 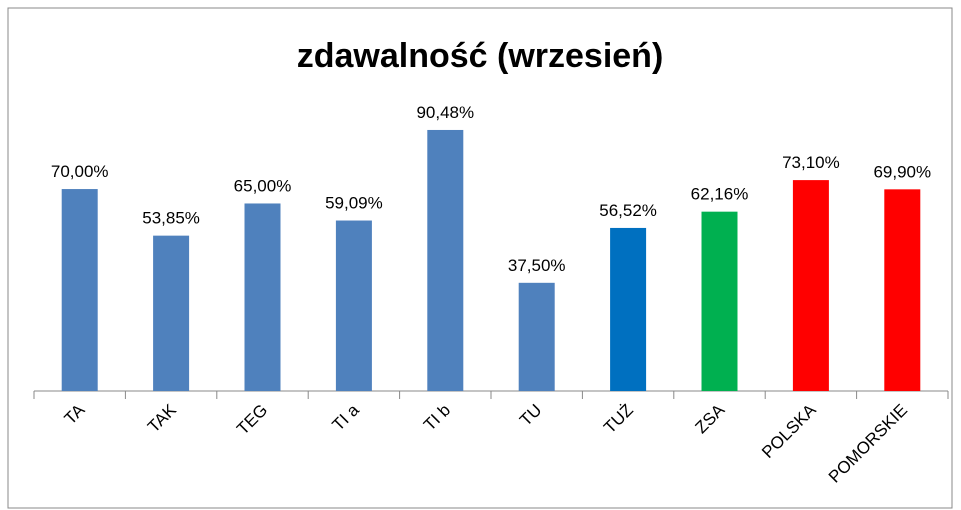 I want to click on value-label: 59,09%, so click(x=354, y=203).